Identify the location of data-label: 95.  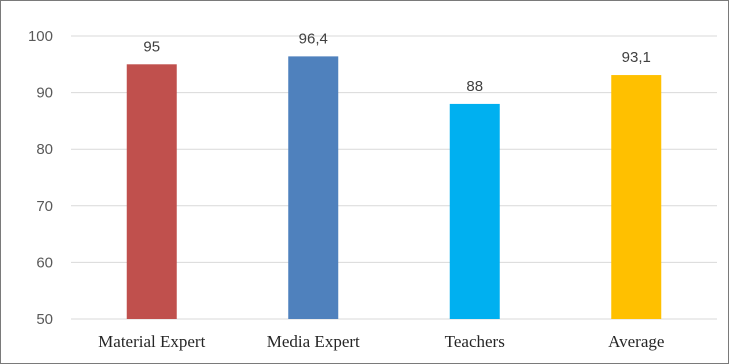
(151, 46).